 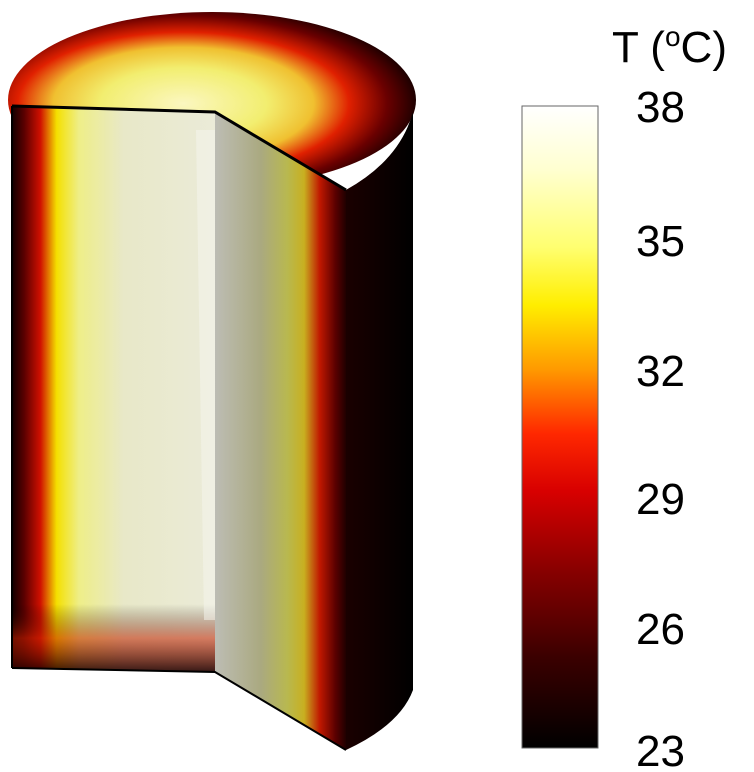 I want to click on colorbar-tick-label: 32, so click(x=660, y=371).